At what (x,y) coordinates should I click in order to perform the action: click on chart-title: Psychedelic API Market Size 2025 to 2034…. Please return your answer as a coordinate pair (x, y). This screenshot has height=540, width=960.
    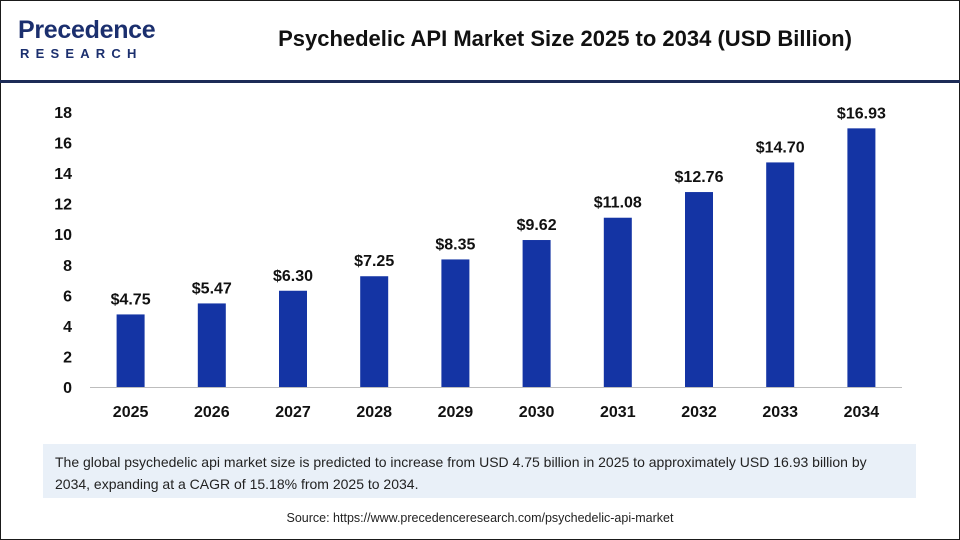
    Looking at the image, I should click on (565, 38).